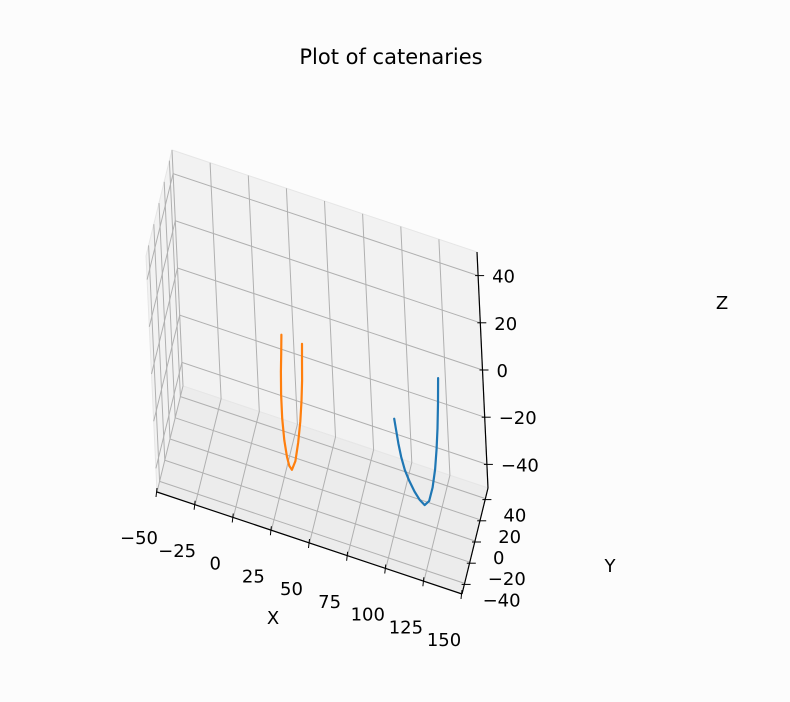  Describe the element at coordinates (722, 303) in the screenshot. I see `z-axis-label: Z` at that location.